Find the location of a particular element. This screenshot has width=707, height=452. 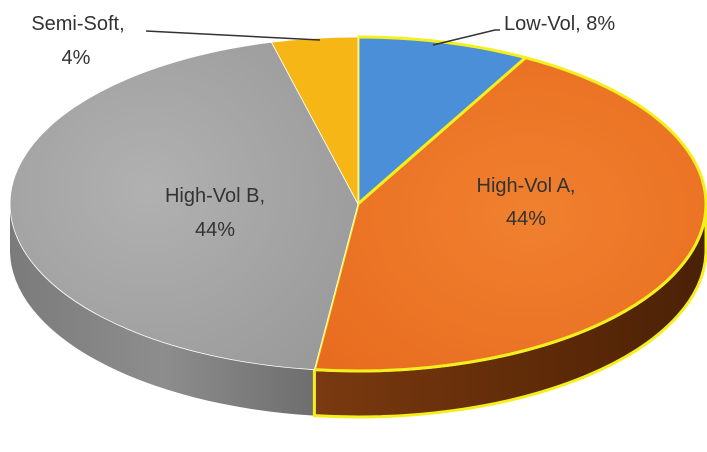

label-high-vol-a-line1: High-Vol A, is located at coordinates (526, 186).